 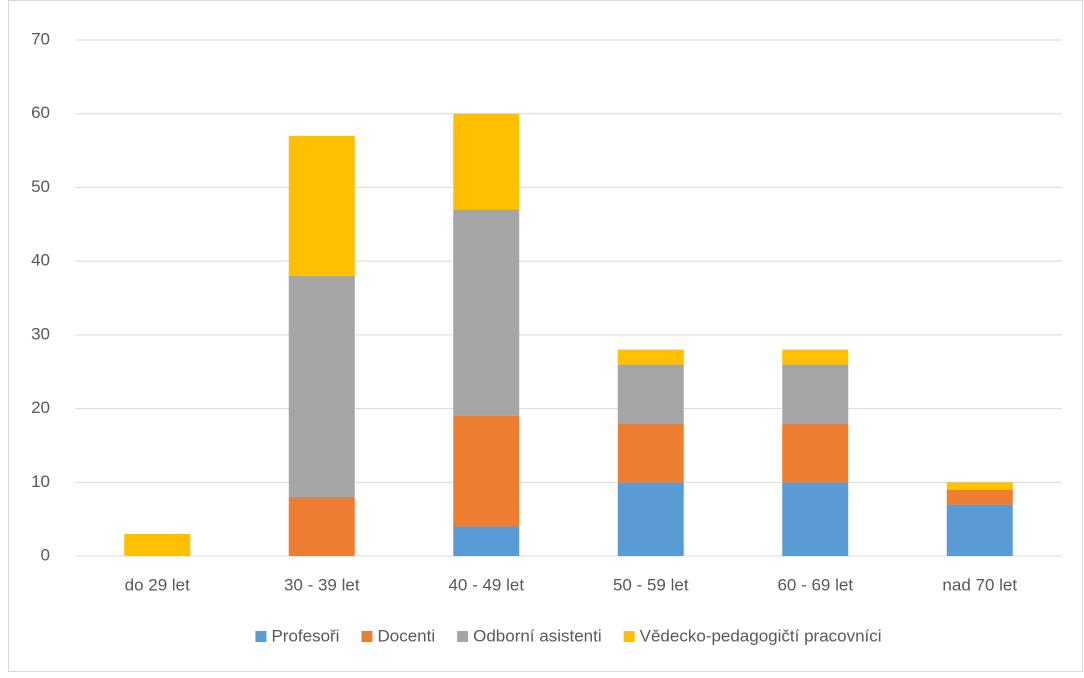 What do you see at coordinates (322, 584) in the screenshot?
I see `x-tick-label: 30 - 39 let` at bounding box center [322, 584].